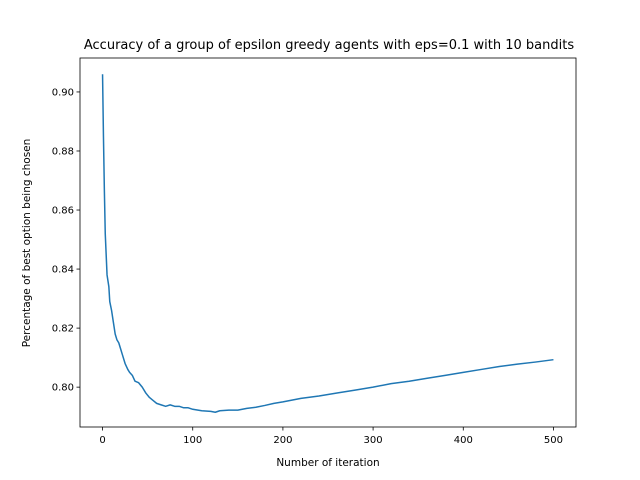 The image size is (640, 480). Describe the element at coordinates (63, 270) in the screenshot. I see `y-tick-label-2: 0.84` at that location.